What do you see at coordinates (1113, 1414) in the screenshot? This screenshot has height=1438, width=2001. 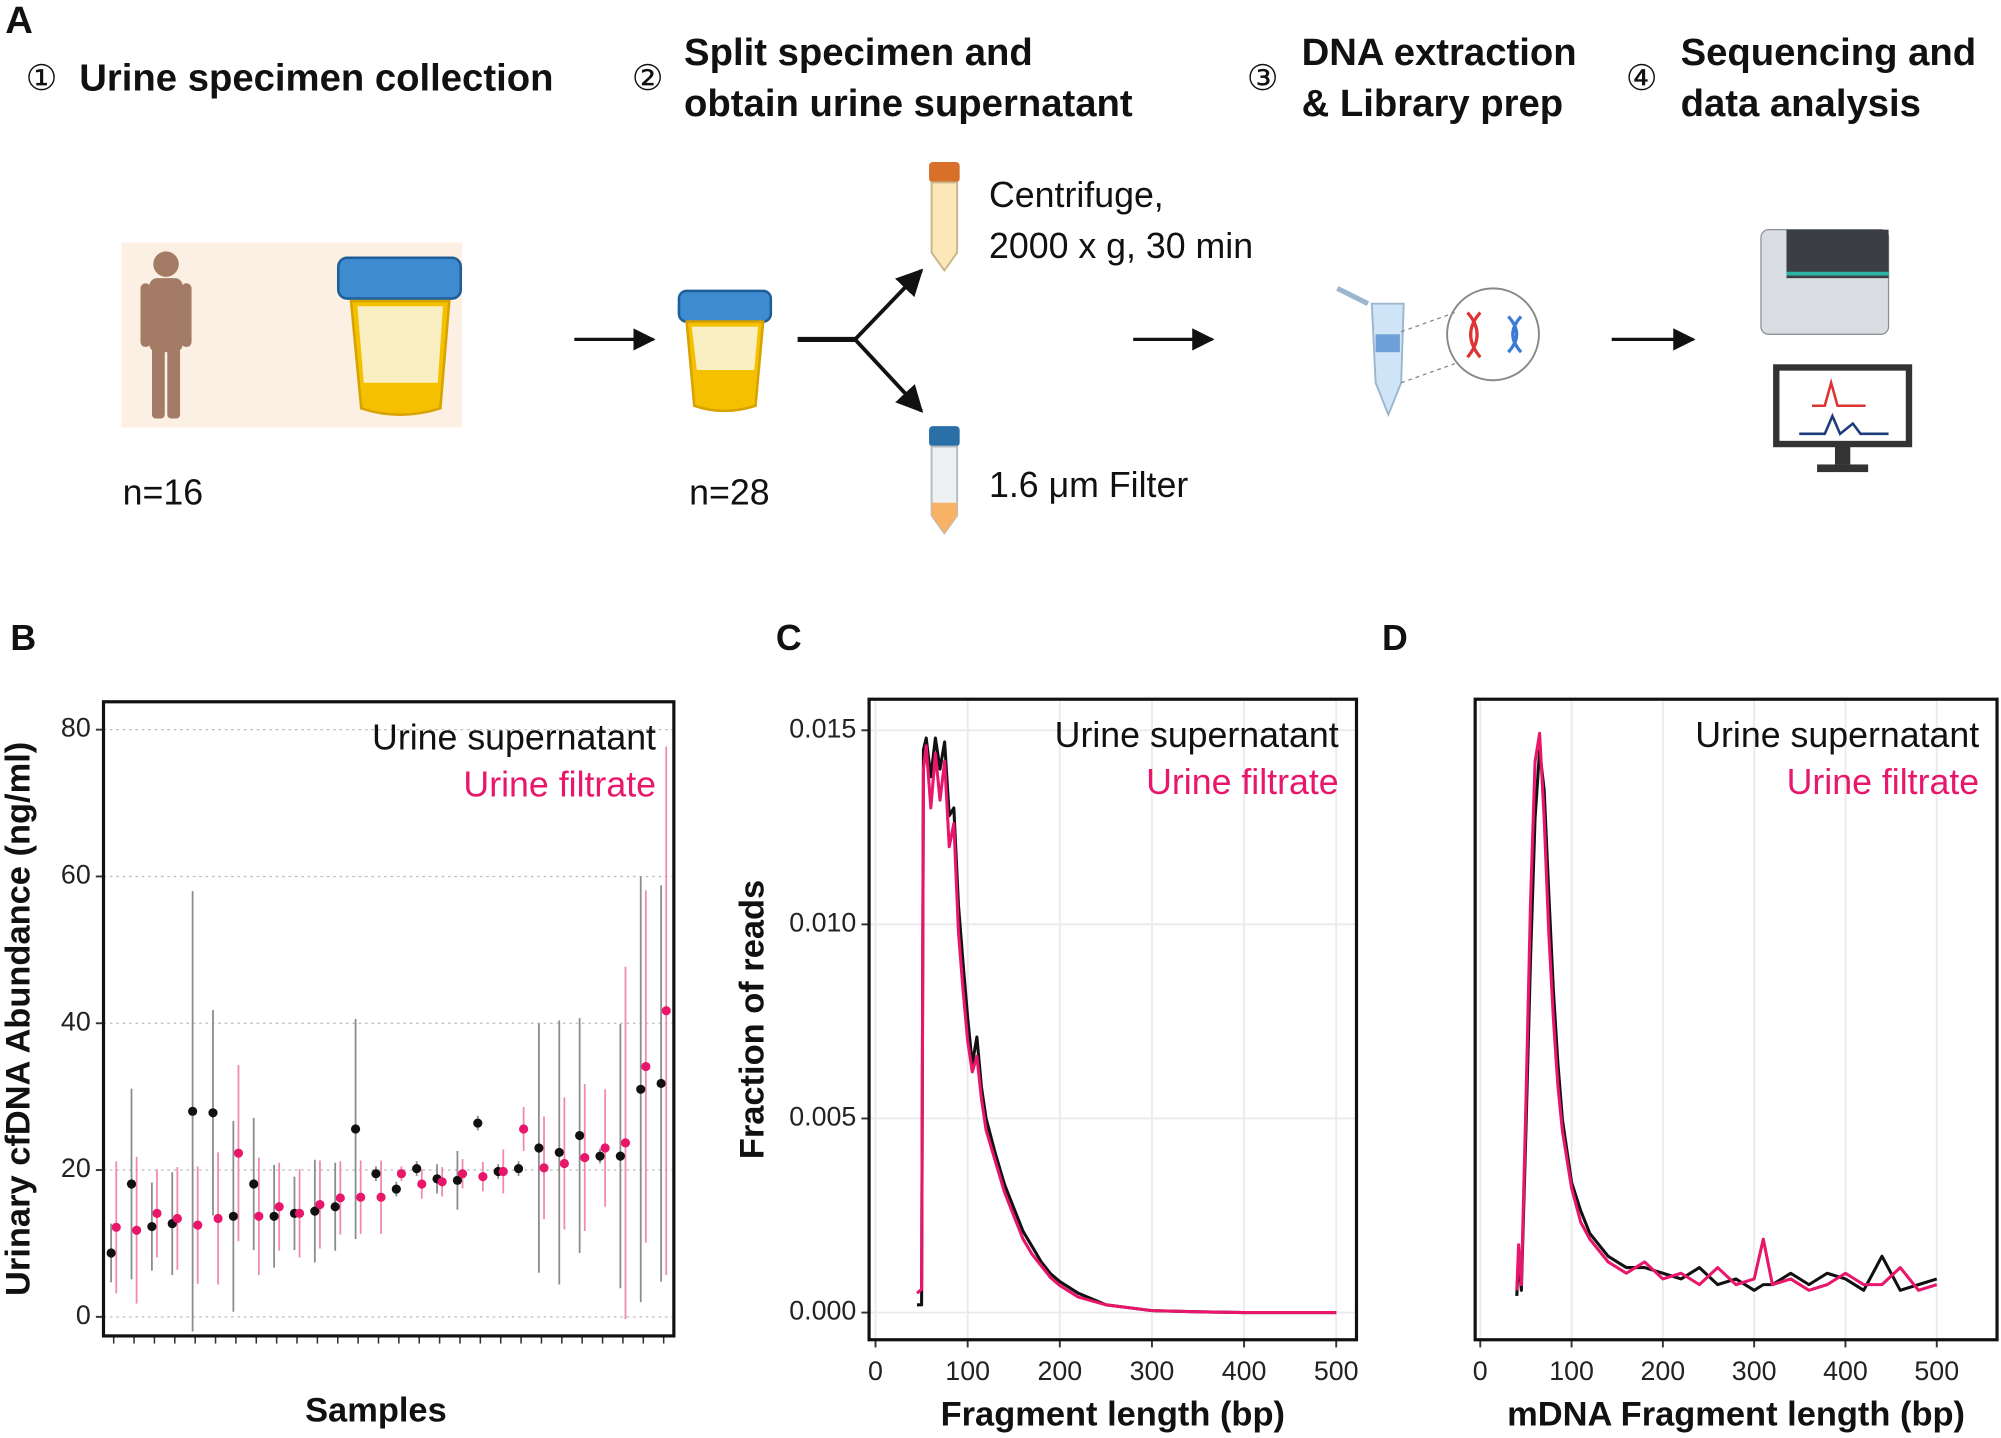 I see `x-axis-title: Fragment length (bp)` at bounding box center [1113, 1414].